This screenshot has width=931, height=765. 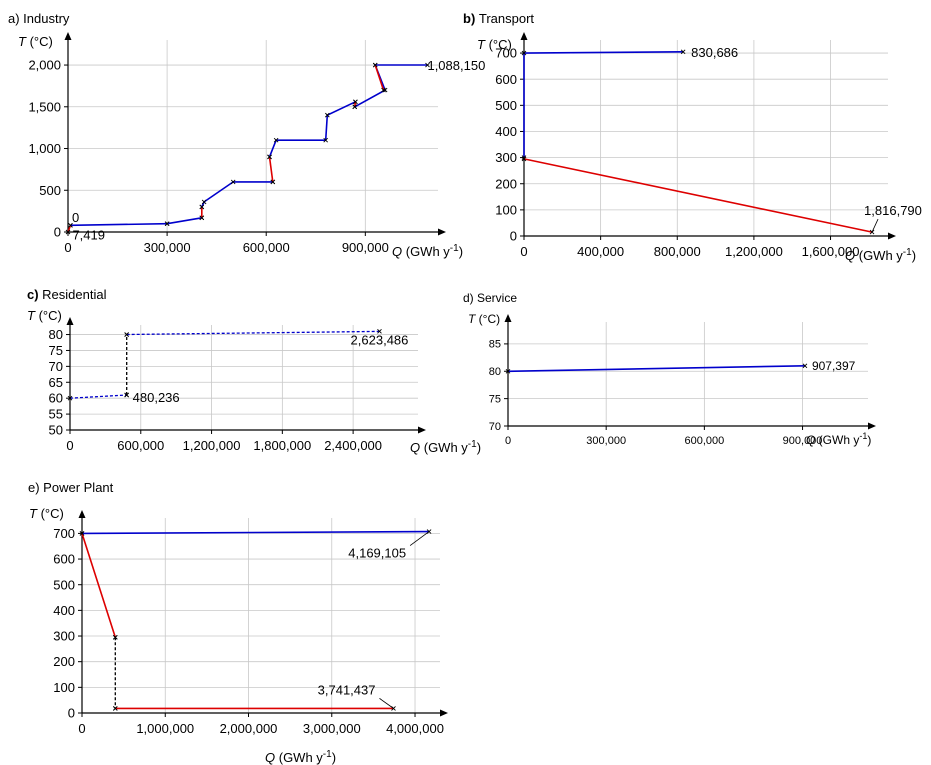 What do you see at coordinates (427, 251) in the screenshot?
I see `x-axis-label-a: Q (GWh y-1)` at bounding box center [427, 251].